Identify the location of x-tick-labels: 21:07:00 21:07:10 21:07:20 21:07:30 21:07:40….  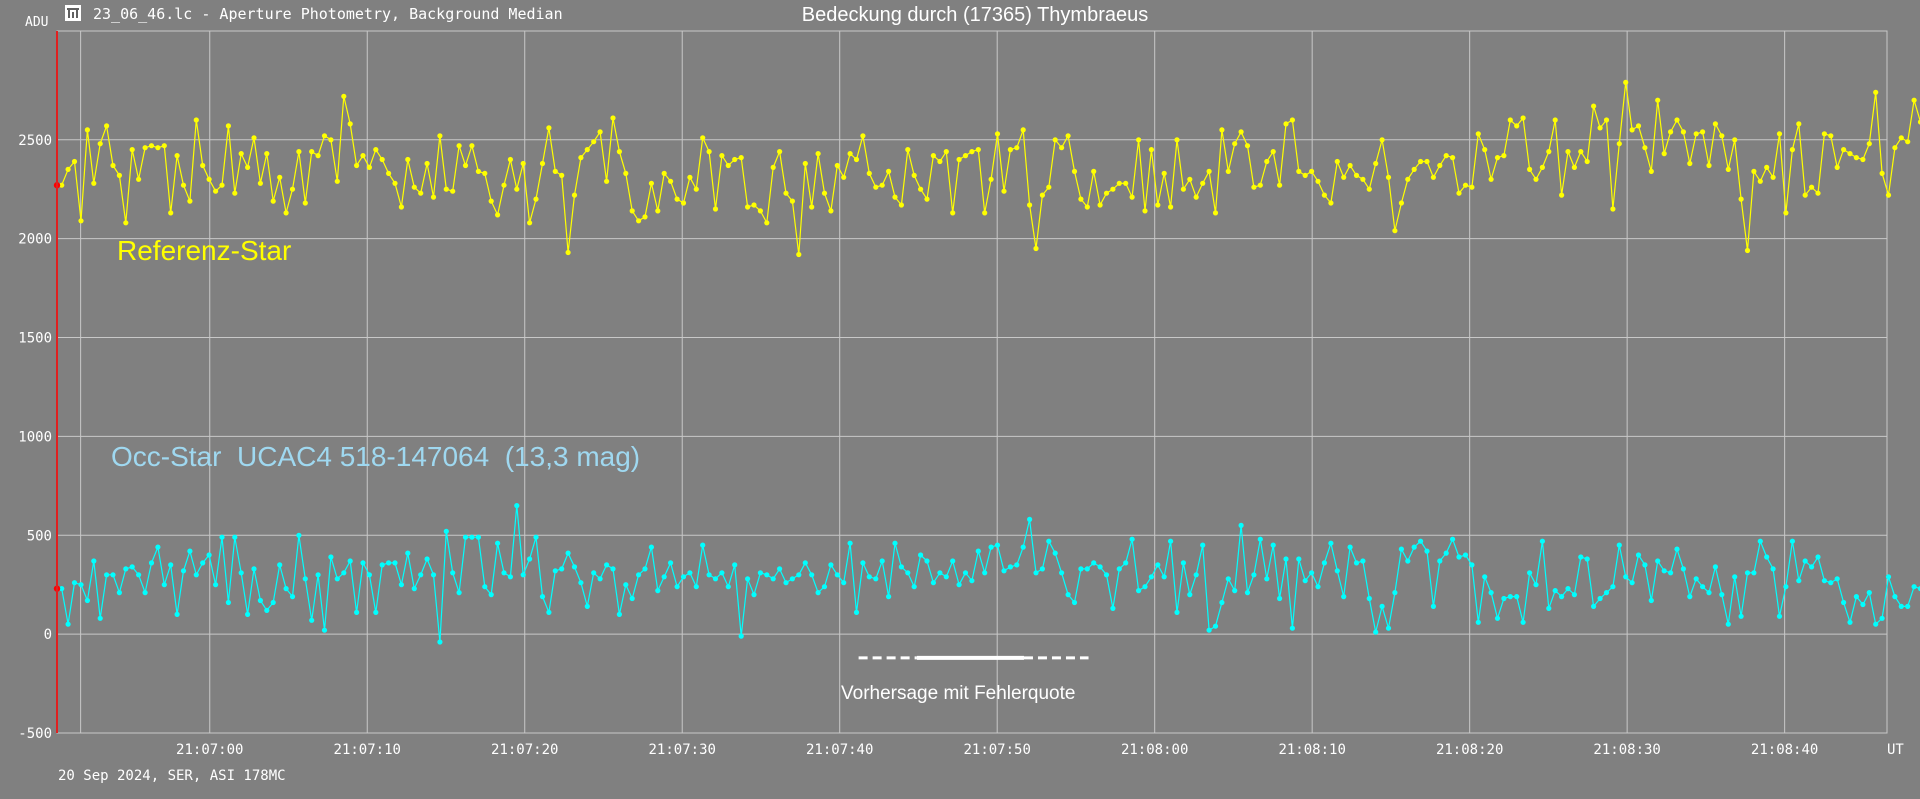
(997, 750).